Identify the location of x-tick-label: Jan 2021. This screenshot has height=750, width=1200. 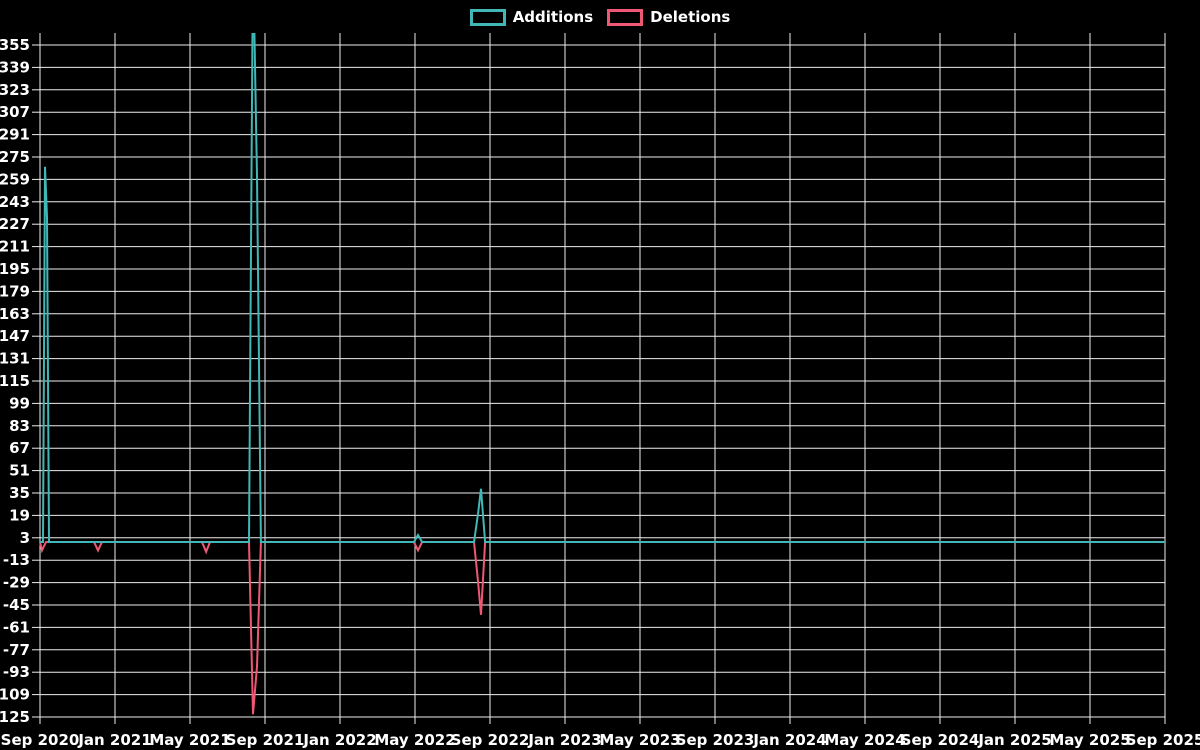
(114, 740).